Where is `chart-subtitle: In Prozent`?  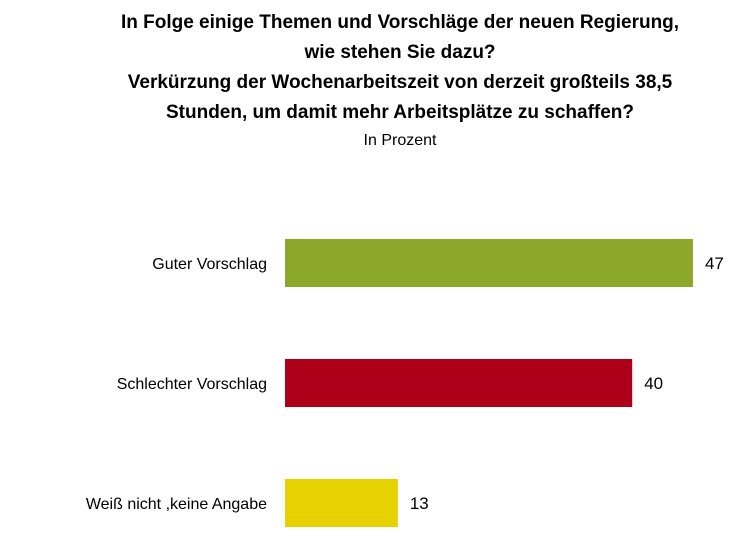 chart-subtitle: In Prozent is located at coordinates (400, 140).